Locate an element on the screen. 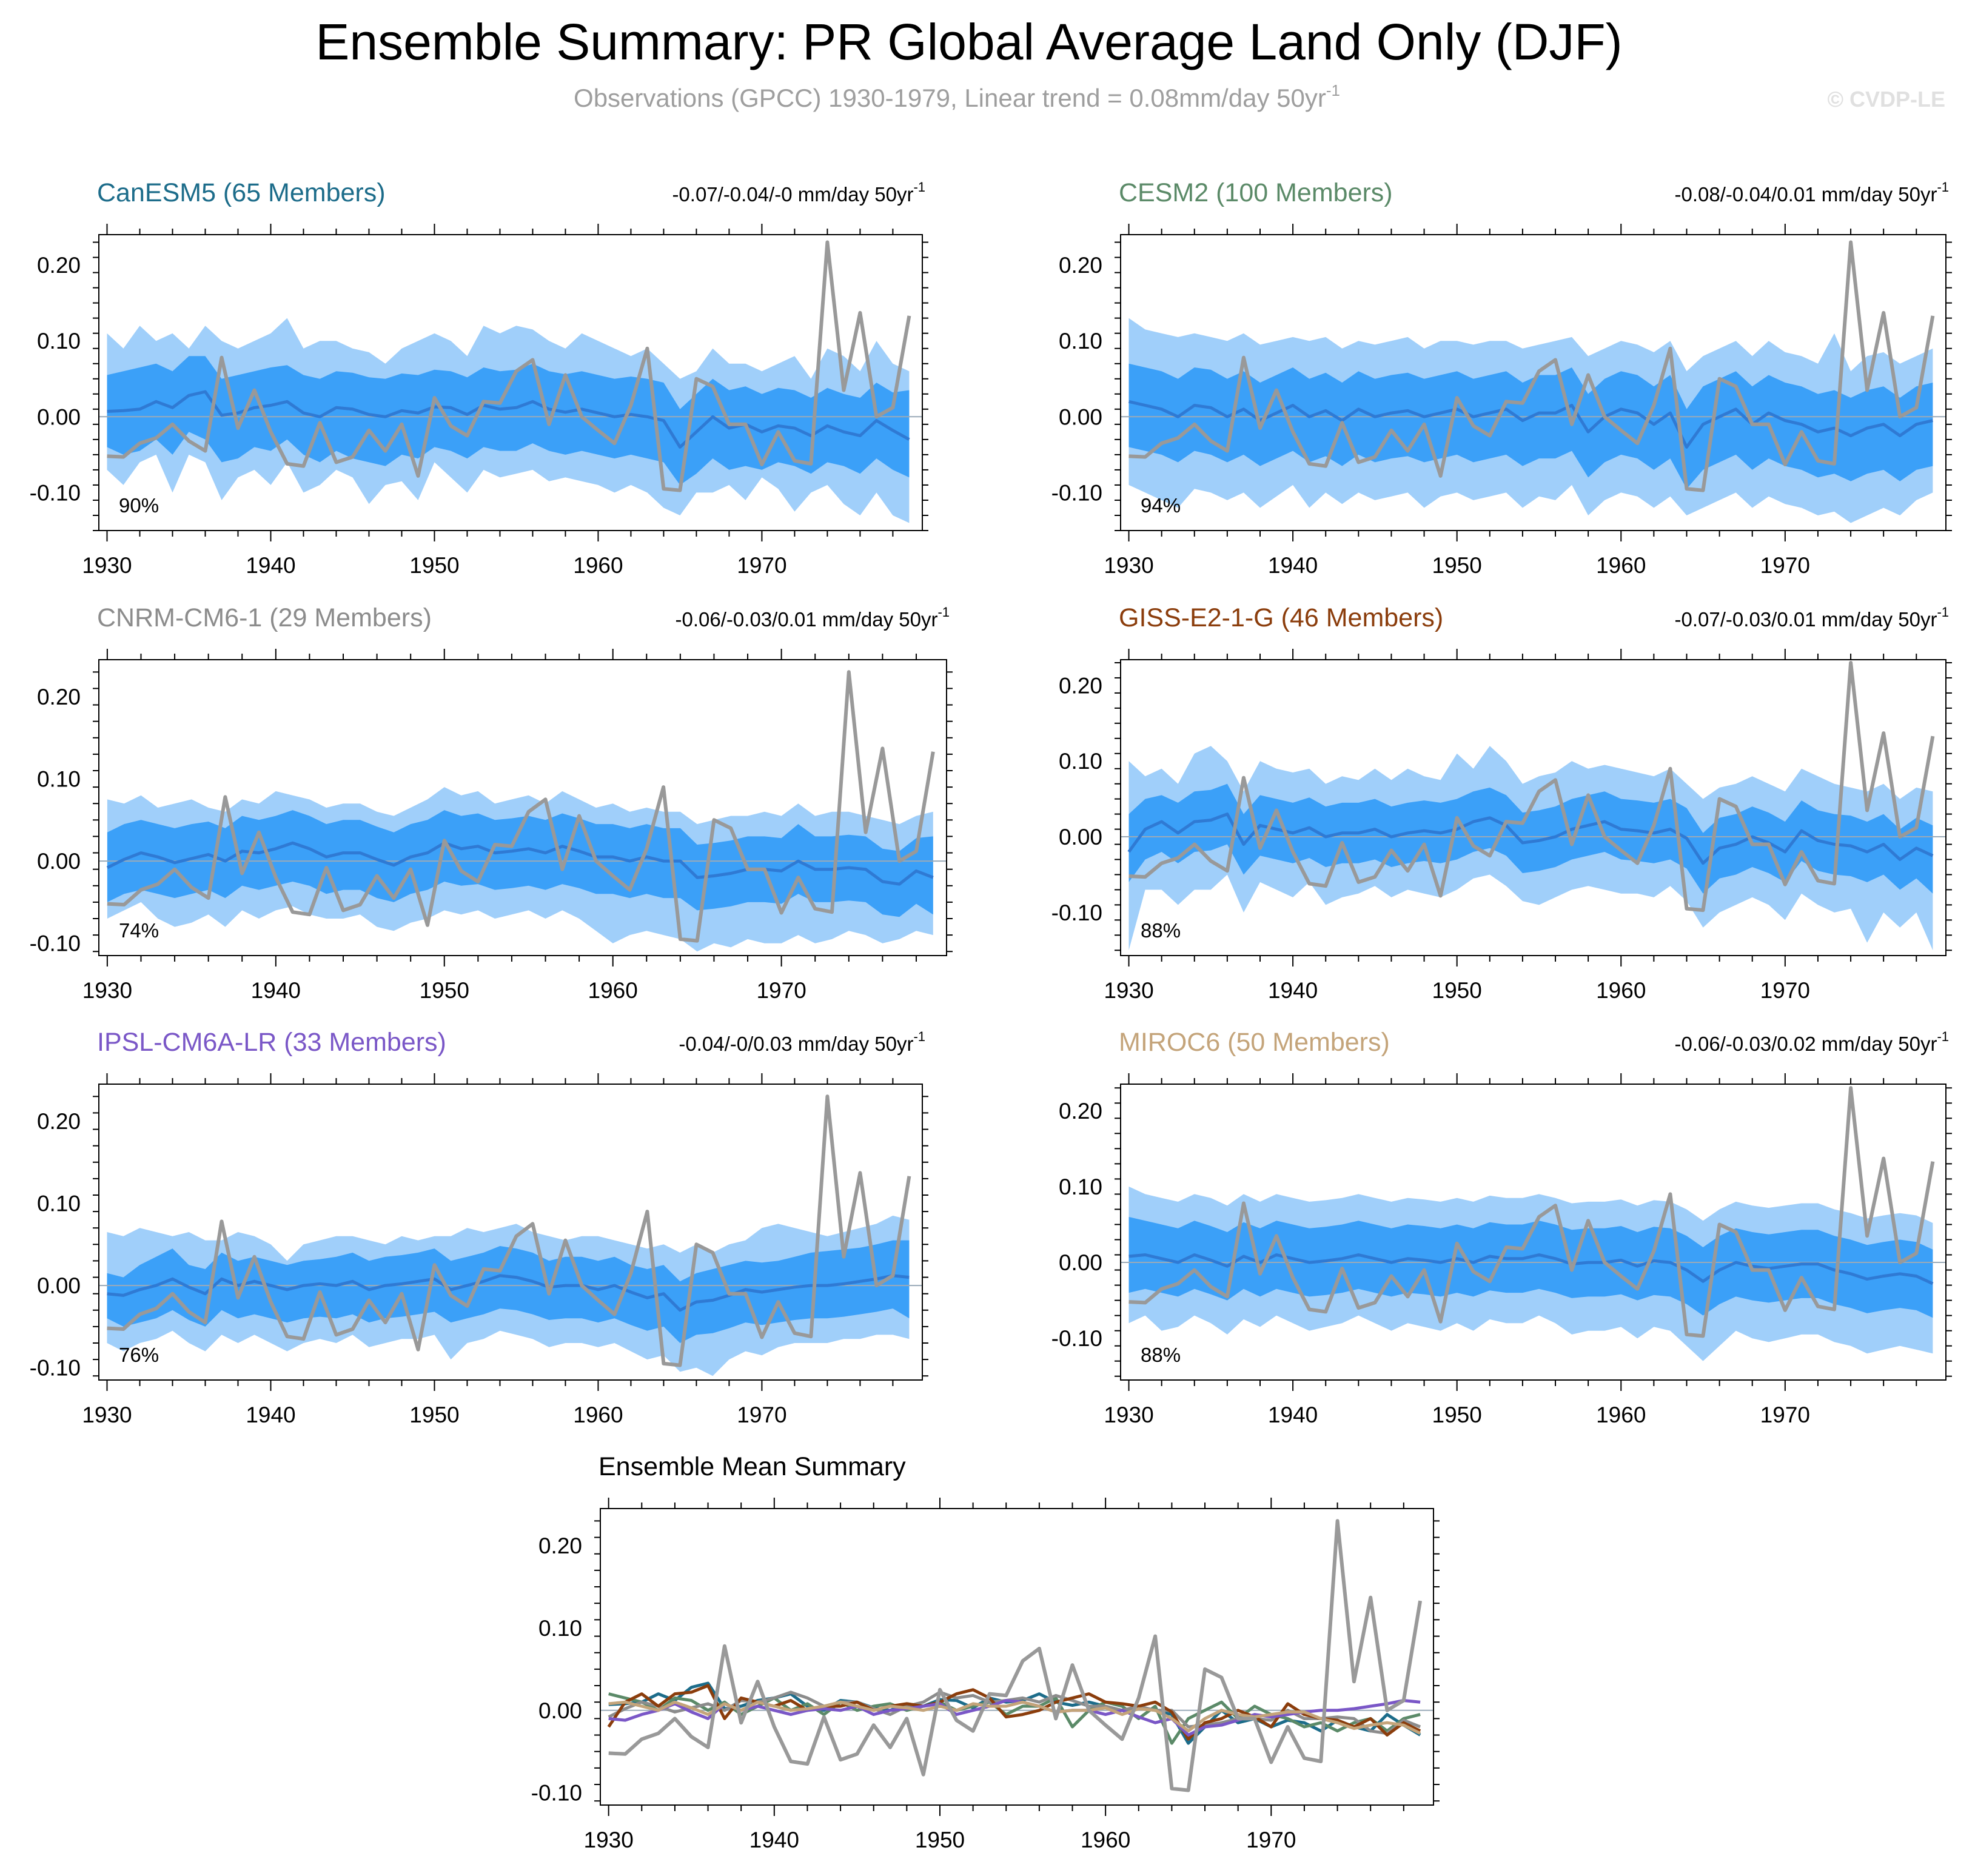 The image size is (1975, 1876). panel-title: CESM2 (100 Members) is located at coordinates (1256, 192).